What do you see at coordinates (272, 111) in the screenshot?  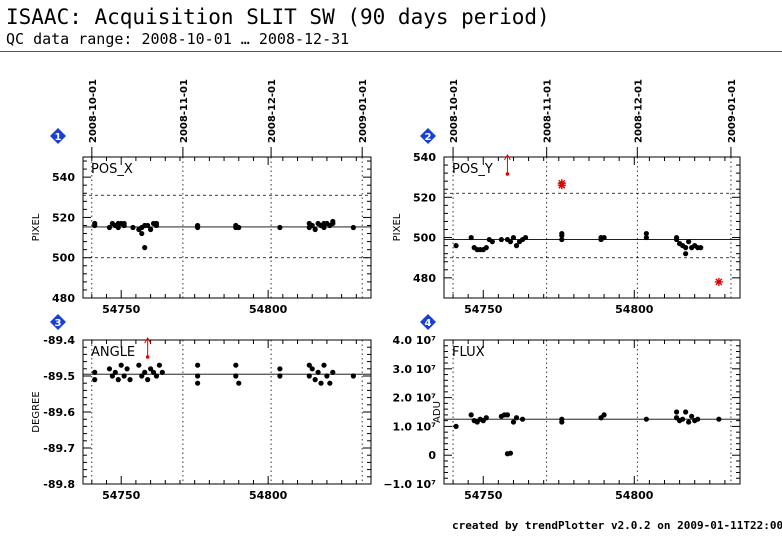 I see `date-tick-label: 2008-12-01` at bounding box center [272, 111].